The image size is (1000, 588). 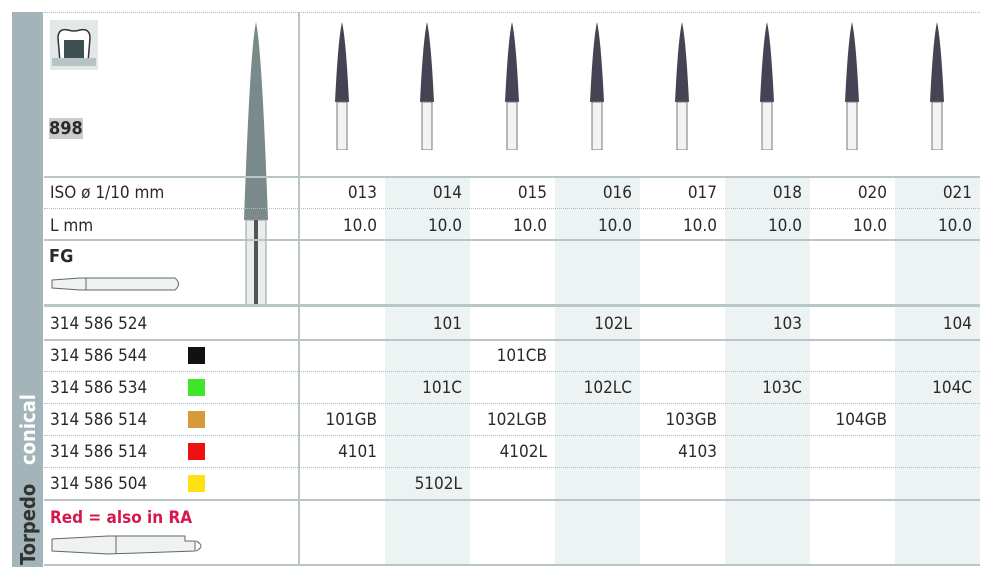 What do you see at coordinates (617, 193) in the screenshot?
I see `iso-size: 016` at bounding box center [617, 193].